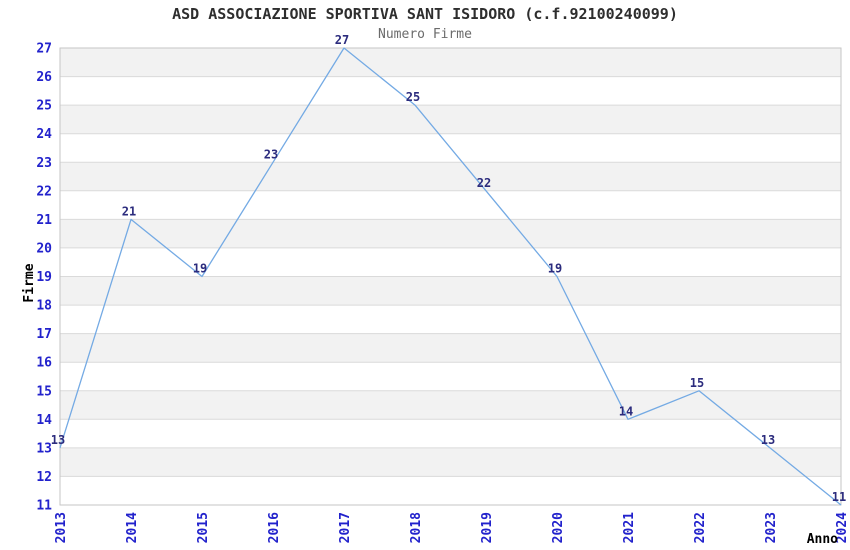  Describe the element at coordinates (44, 163) in the screenshot. I see `y-tick-label: 23` at that location.